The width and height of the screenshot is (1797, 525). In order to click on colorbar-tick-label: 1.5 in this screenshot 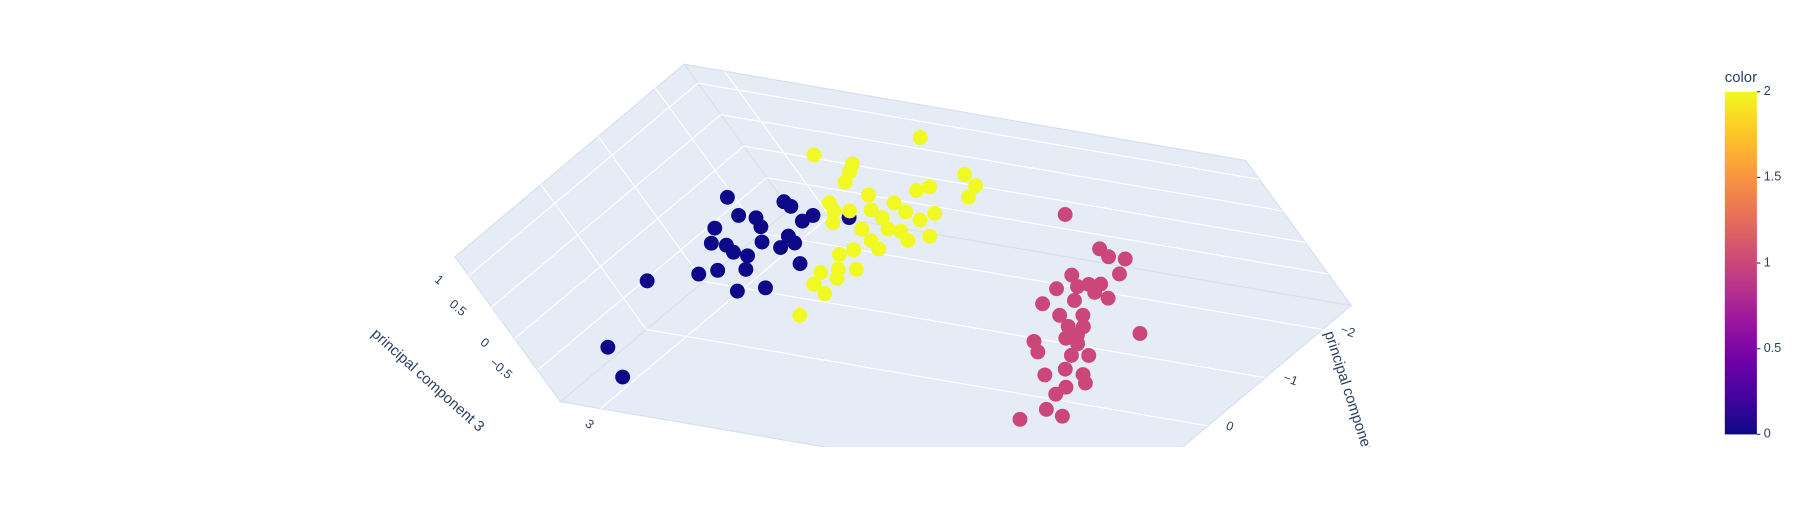, I will do `click(1773, 177)`.